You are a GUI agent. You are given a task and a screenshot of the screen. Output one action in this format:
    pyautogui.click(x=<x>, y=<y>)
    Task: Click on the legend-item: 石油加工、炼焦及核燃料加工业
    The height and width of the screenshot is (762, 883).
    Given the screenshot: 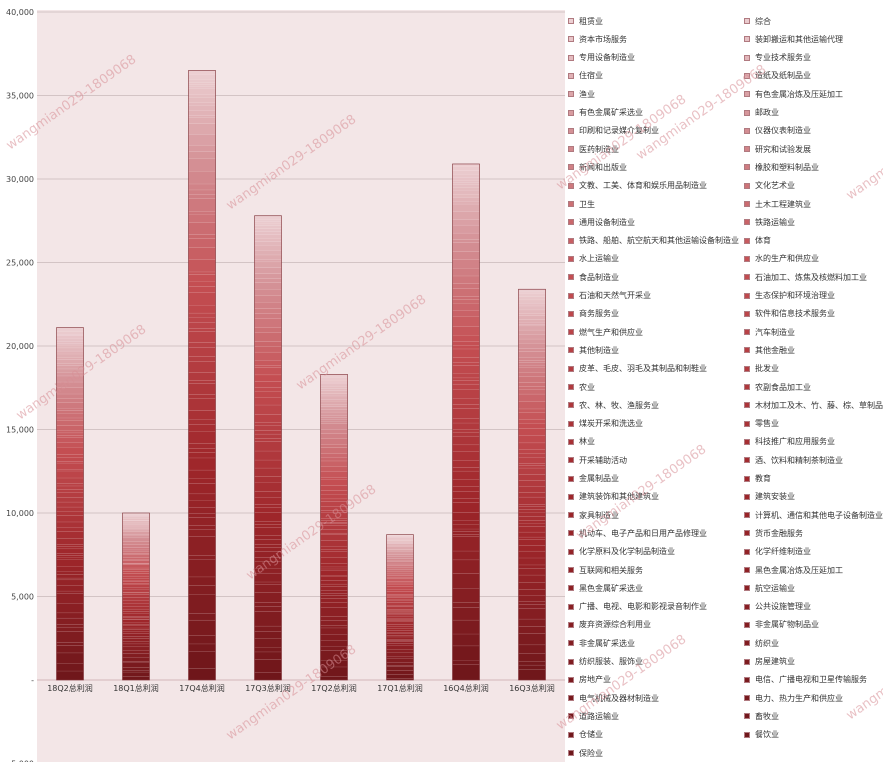 What is the action you would take?
    pyautogui.click(x=805, y=277)
    